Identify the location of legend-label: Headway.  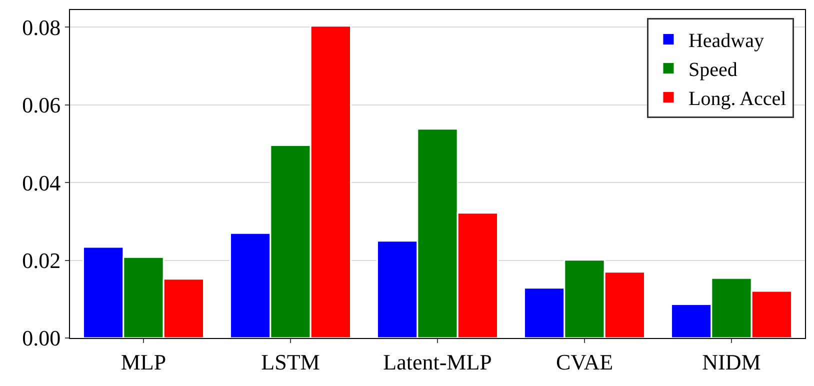
(726, 41).